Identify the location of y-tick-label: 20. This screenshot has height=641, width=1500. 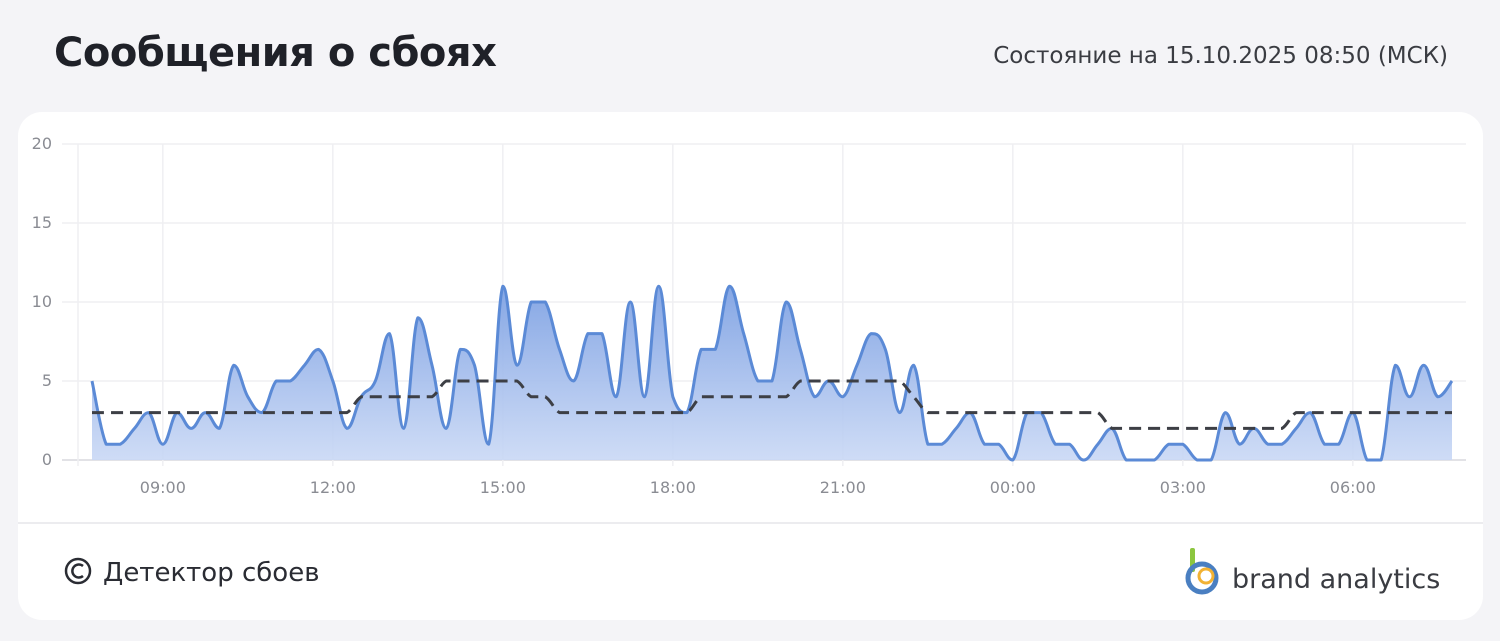
(42, 143).